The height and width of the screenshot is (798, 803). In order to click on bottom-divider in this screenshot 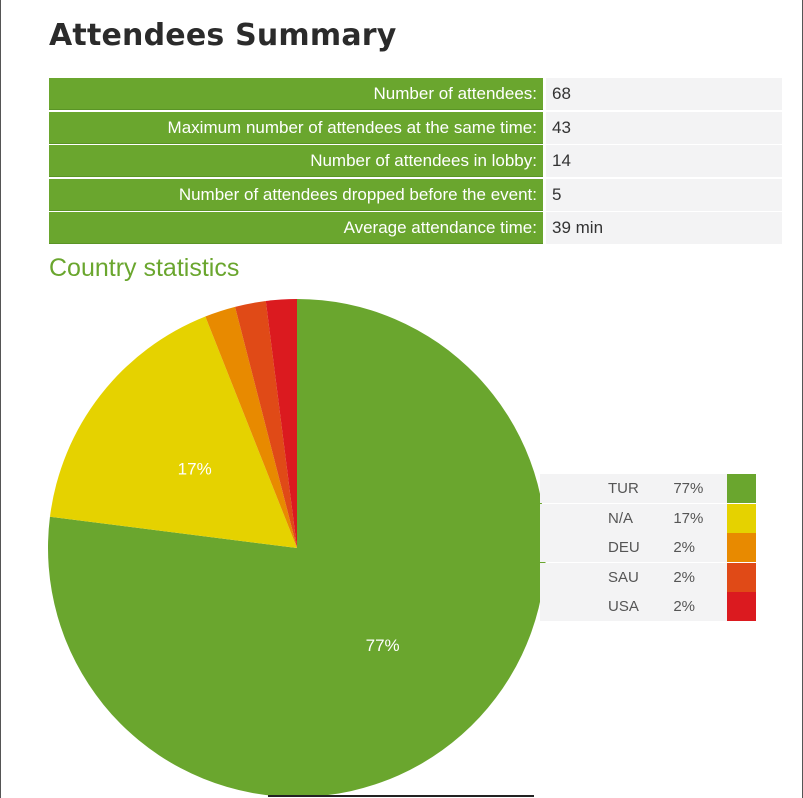, I will do `click(401, 796)`.